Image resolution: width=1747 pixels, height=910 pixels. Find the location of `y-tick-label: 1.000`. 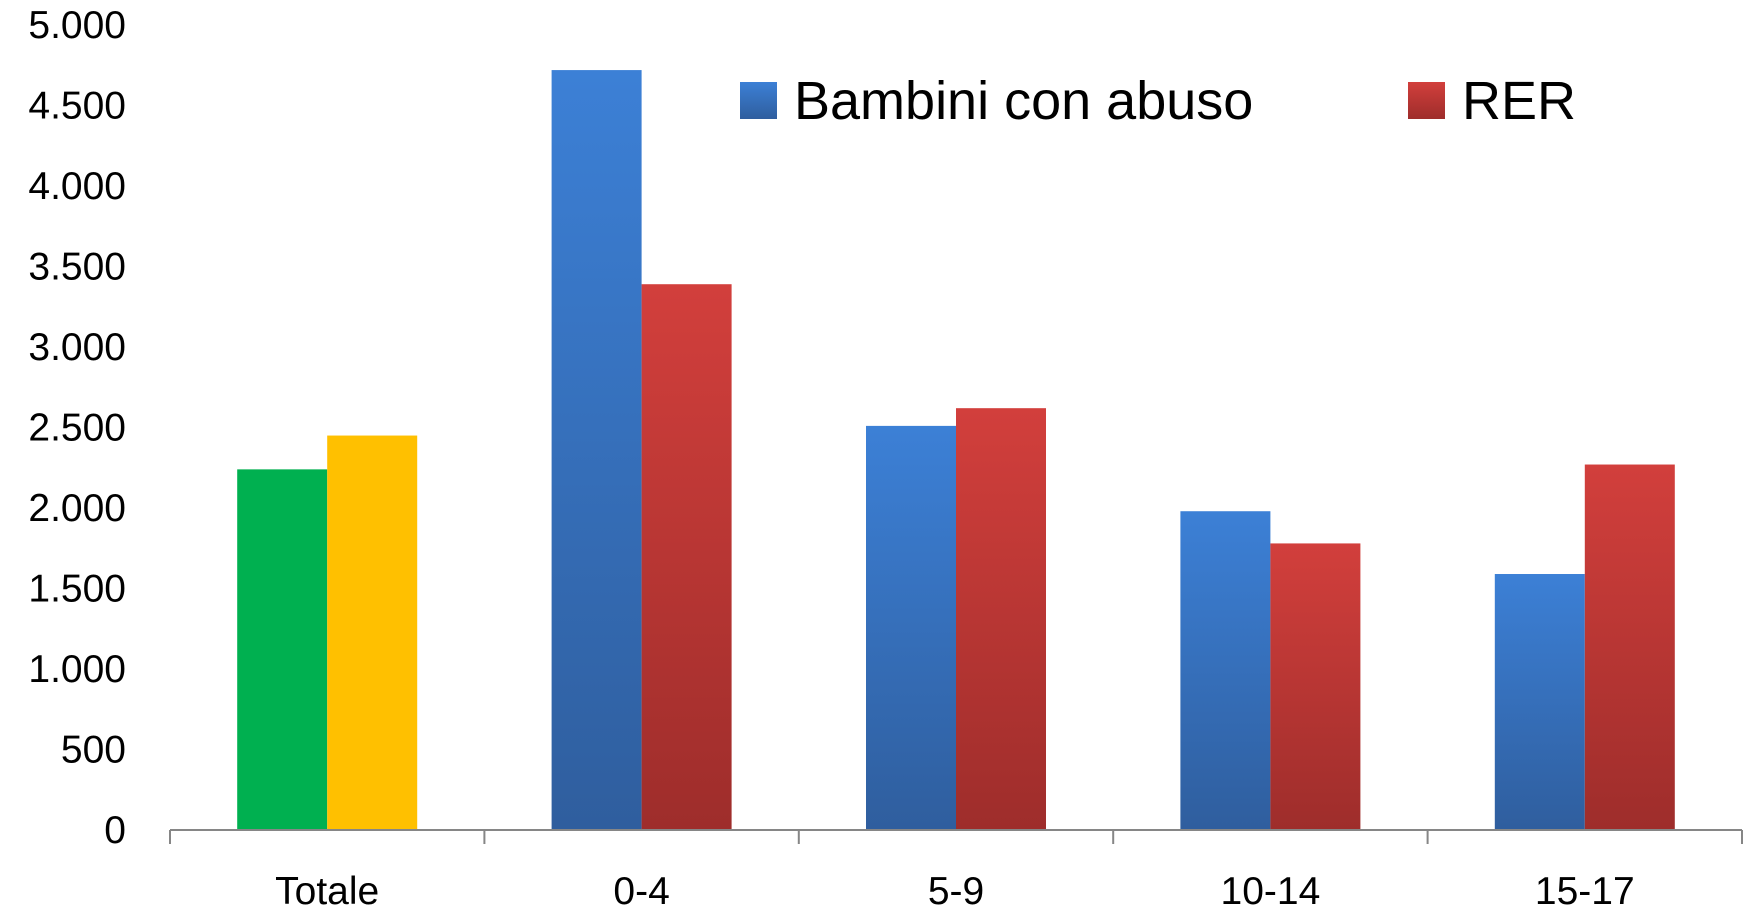

y-tick-label: 1.000 is located at coordinates (77, 669).